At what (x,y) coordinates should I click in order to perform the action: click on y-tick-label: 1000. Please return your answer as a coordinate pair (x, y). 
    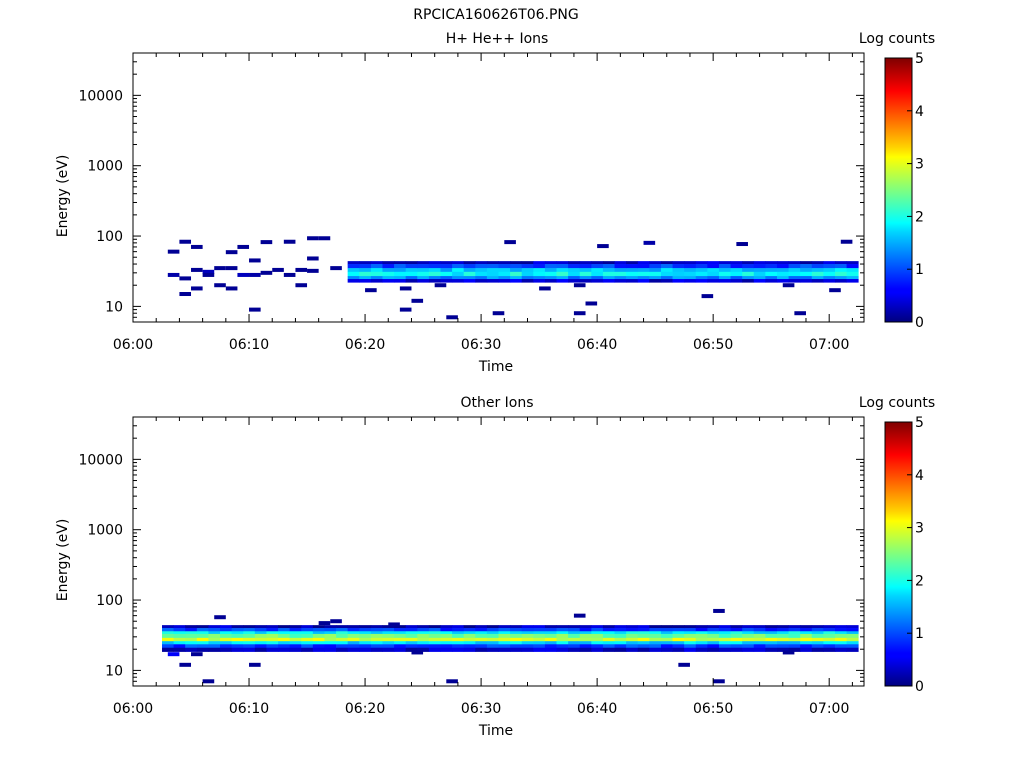
    Looking at the image, I should click on (105, 531).